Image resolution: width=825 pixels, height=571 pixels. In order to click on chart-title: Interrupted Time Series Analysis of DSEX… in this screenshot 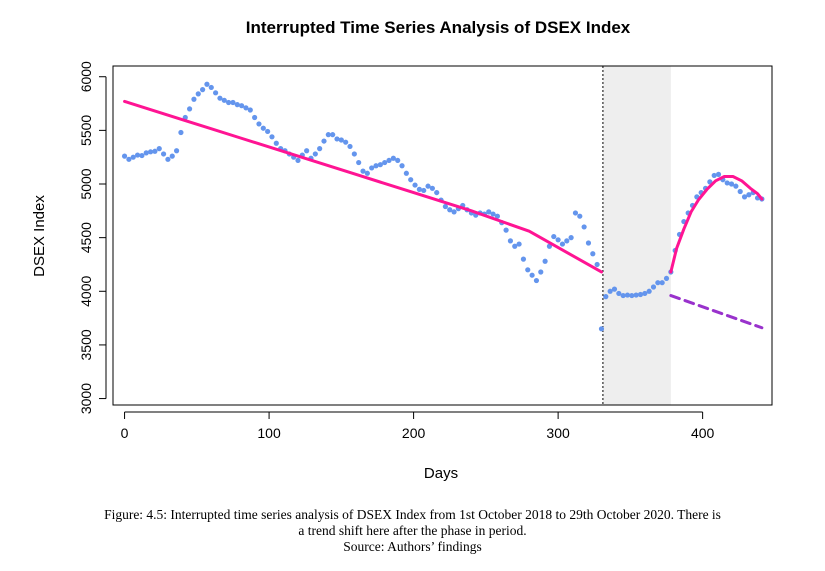, I will do `click(438, 27)`.